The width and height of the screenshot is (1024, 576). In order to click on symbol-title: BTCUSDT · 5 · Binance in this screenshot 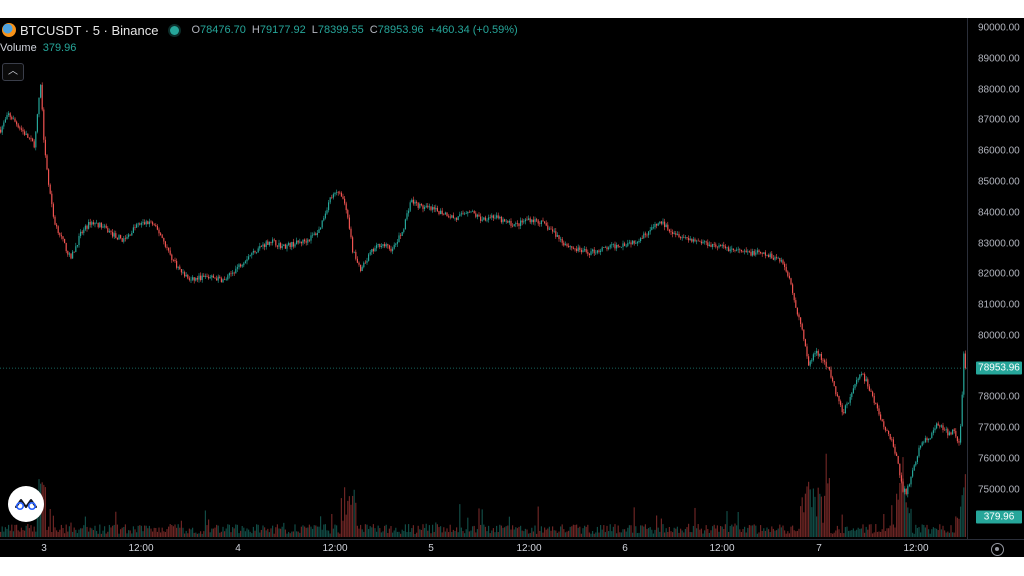, I will do `click(89, 30)`.